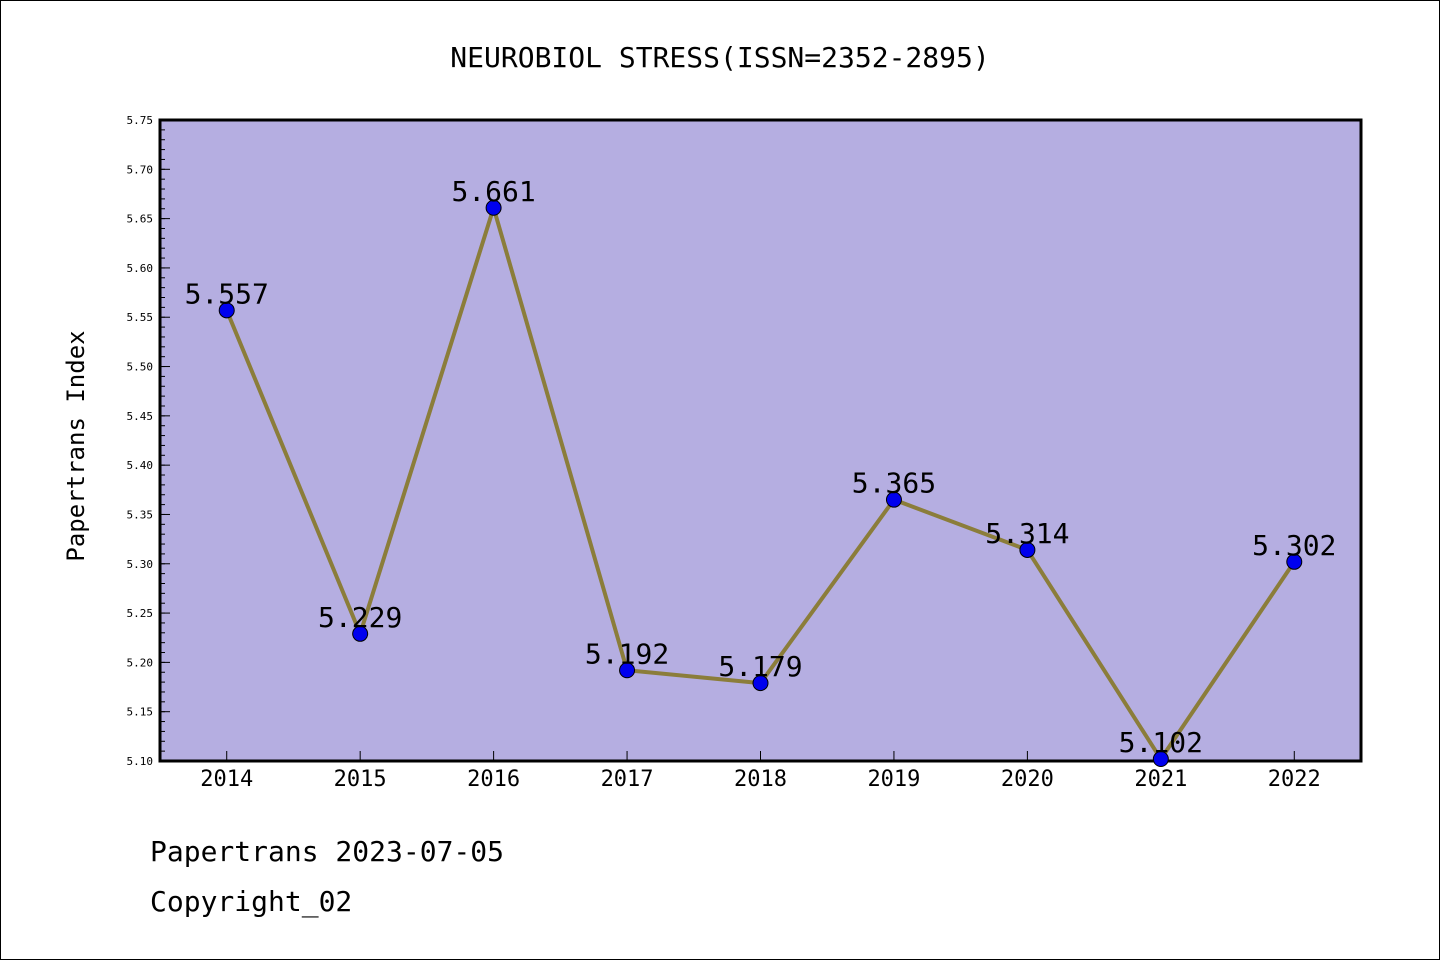 The height and width of the screenshot is (960, 1440). I want to click on y-axis-label: Papertrans Index, so click(76, 445).